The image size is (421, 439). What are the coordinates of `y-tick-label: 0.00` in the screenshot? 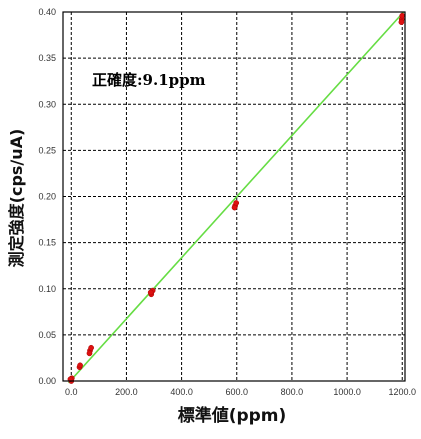 It's located at (47, 381).